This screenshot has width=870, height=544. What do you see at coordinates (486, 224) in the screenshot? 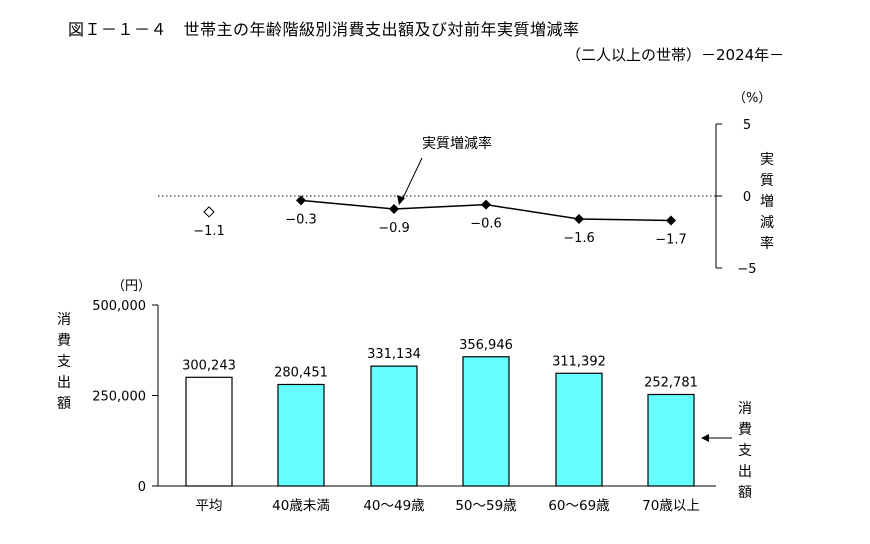
I see `rate-value-label: −0.6` at bounding box center [486, 224].